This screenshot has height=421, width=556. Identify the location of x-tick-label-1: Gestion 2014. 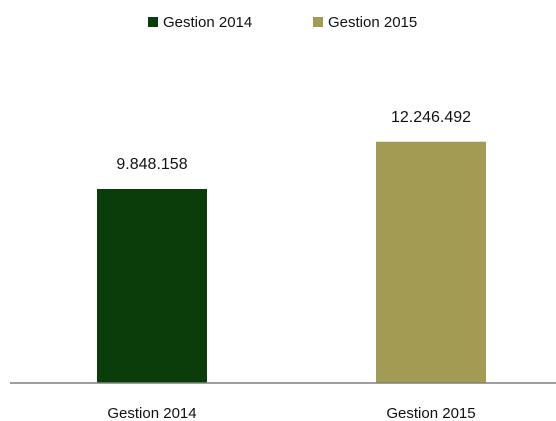
(151, 413).